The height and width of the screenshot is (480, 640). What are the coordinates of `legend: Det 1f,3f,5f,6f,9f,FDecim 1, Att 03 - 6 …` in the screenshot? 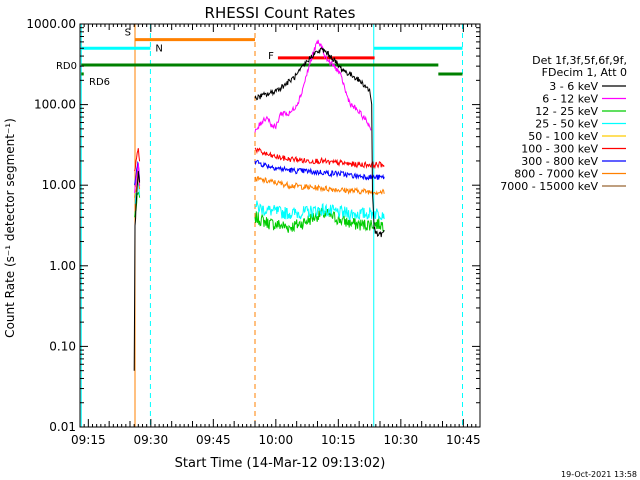 It's located at (563, 123).